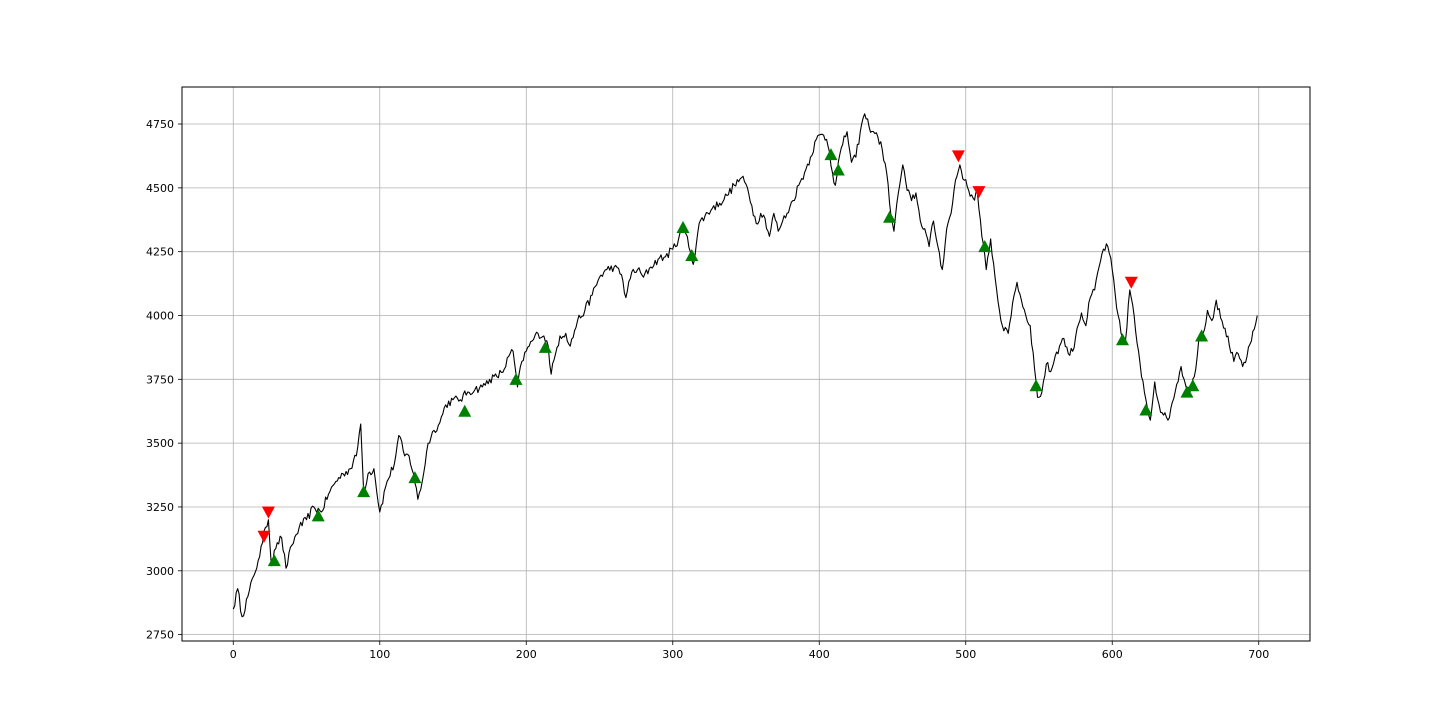  What do you see at coordinates (160, 635) in the screenshot?
I see `y-tick-label: 2750` at bounding box center [160, 635].